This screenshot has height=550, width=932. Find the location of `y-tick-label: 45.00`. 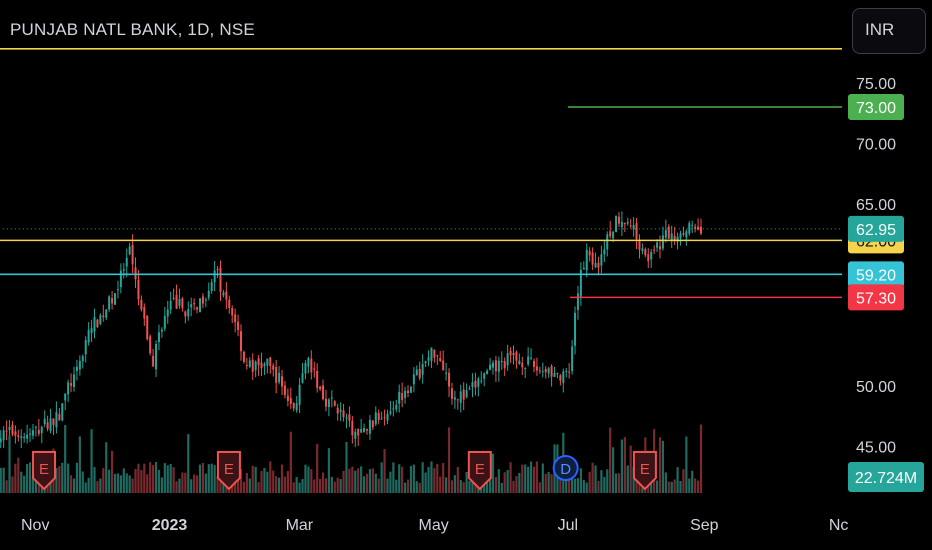

y-tick-label: 45.00 is located at coordinates (876, 448).